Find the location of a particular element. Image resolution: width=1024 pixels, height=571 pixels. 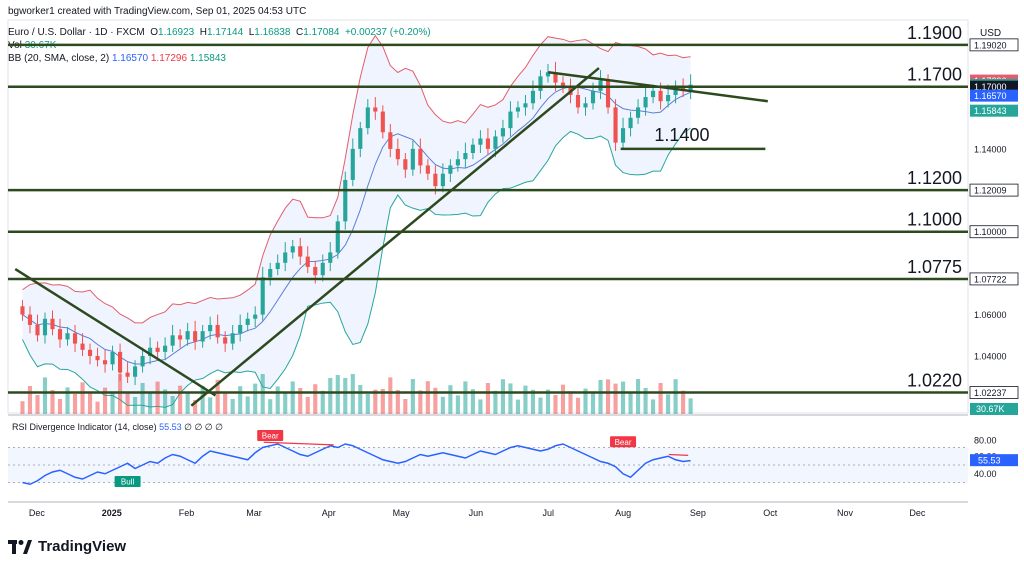

open-label: O is located at coordinates (154, 32).